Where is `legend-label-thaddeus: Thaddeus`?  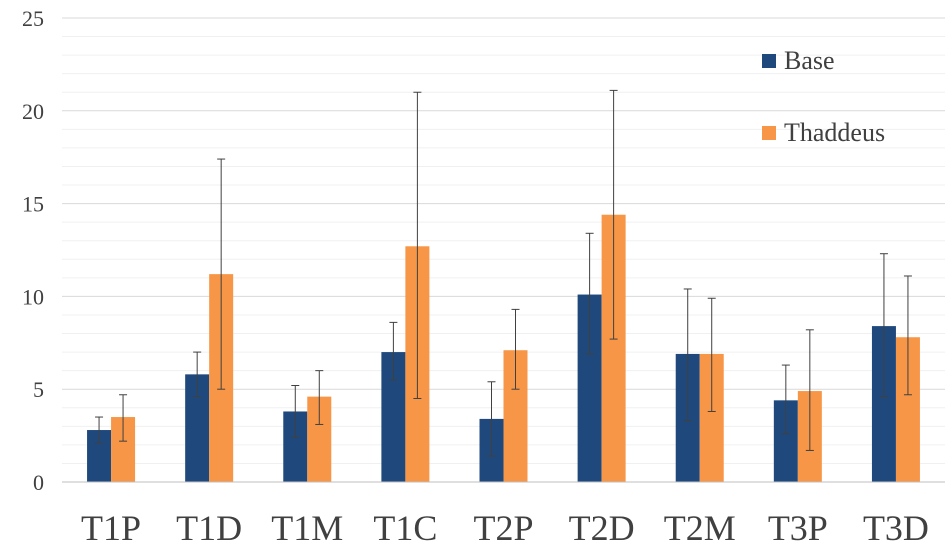 legend-label-thaddeus: Thaddeus is located at coordinates (834, 132).